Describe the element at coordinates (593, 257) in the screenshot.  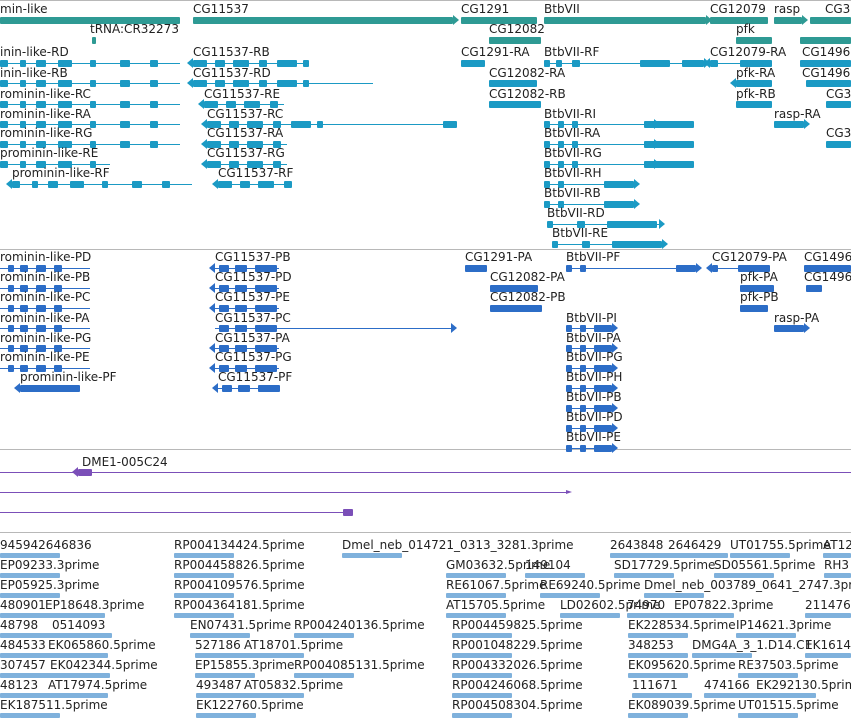
I see `proteins-label: BtbVII-PF` at that location.